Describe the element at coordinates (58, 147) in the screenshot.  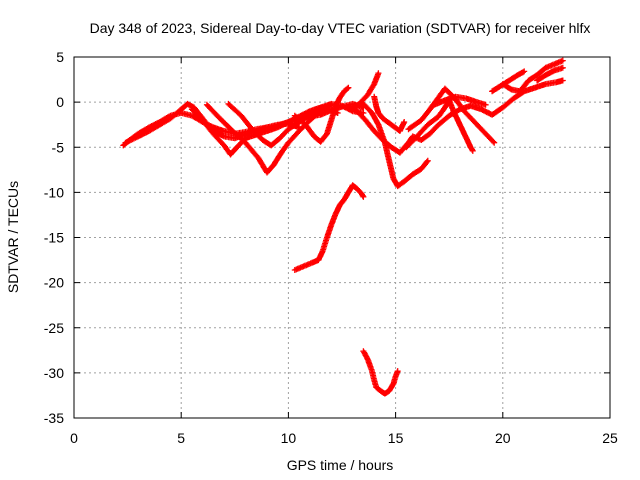
I see `y-tick-label: -5` at that location.